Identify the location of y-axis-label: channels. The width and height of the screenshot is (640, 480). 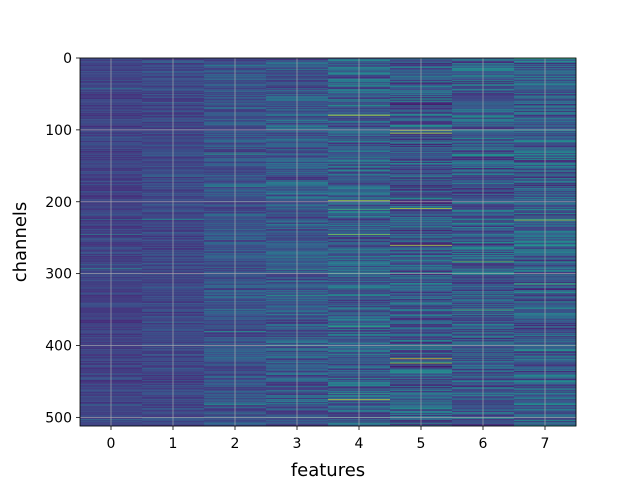
(20, 242).